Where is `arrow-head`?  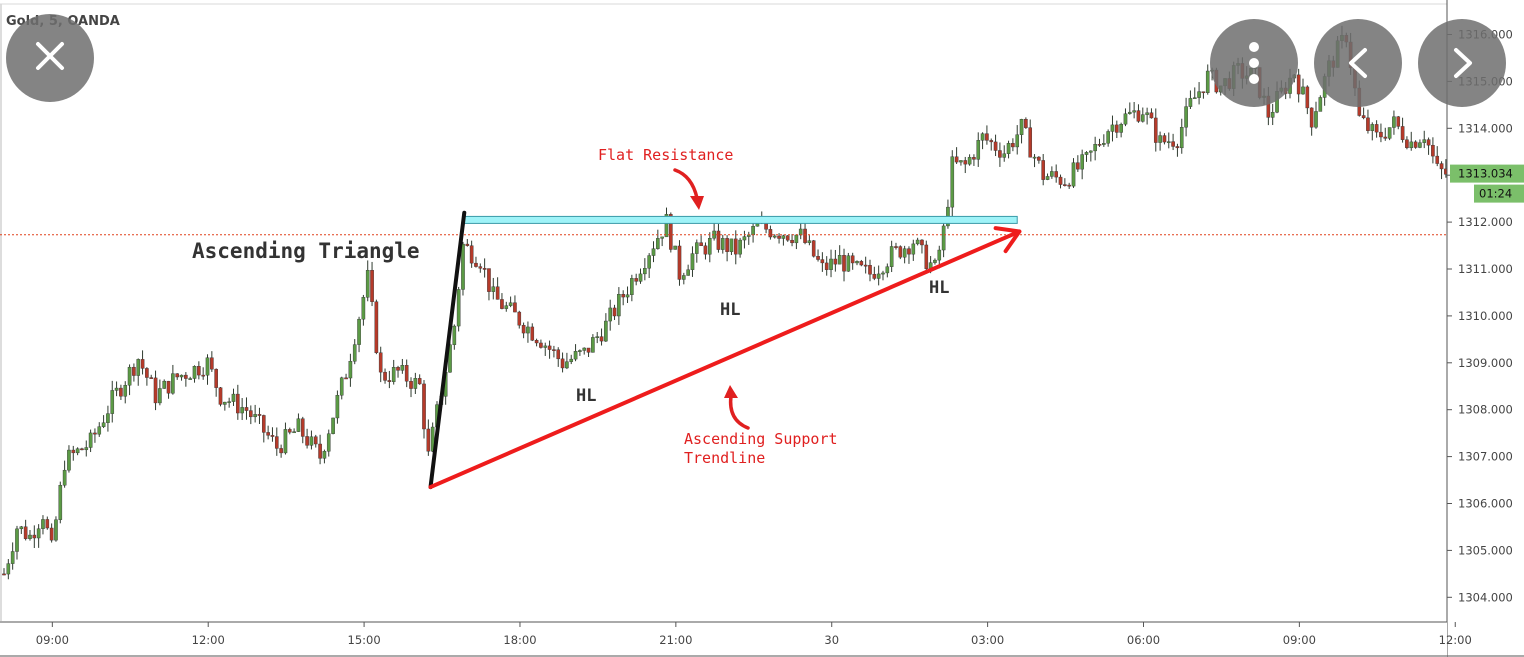
arrow-head is located at coordinates (697, 203).